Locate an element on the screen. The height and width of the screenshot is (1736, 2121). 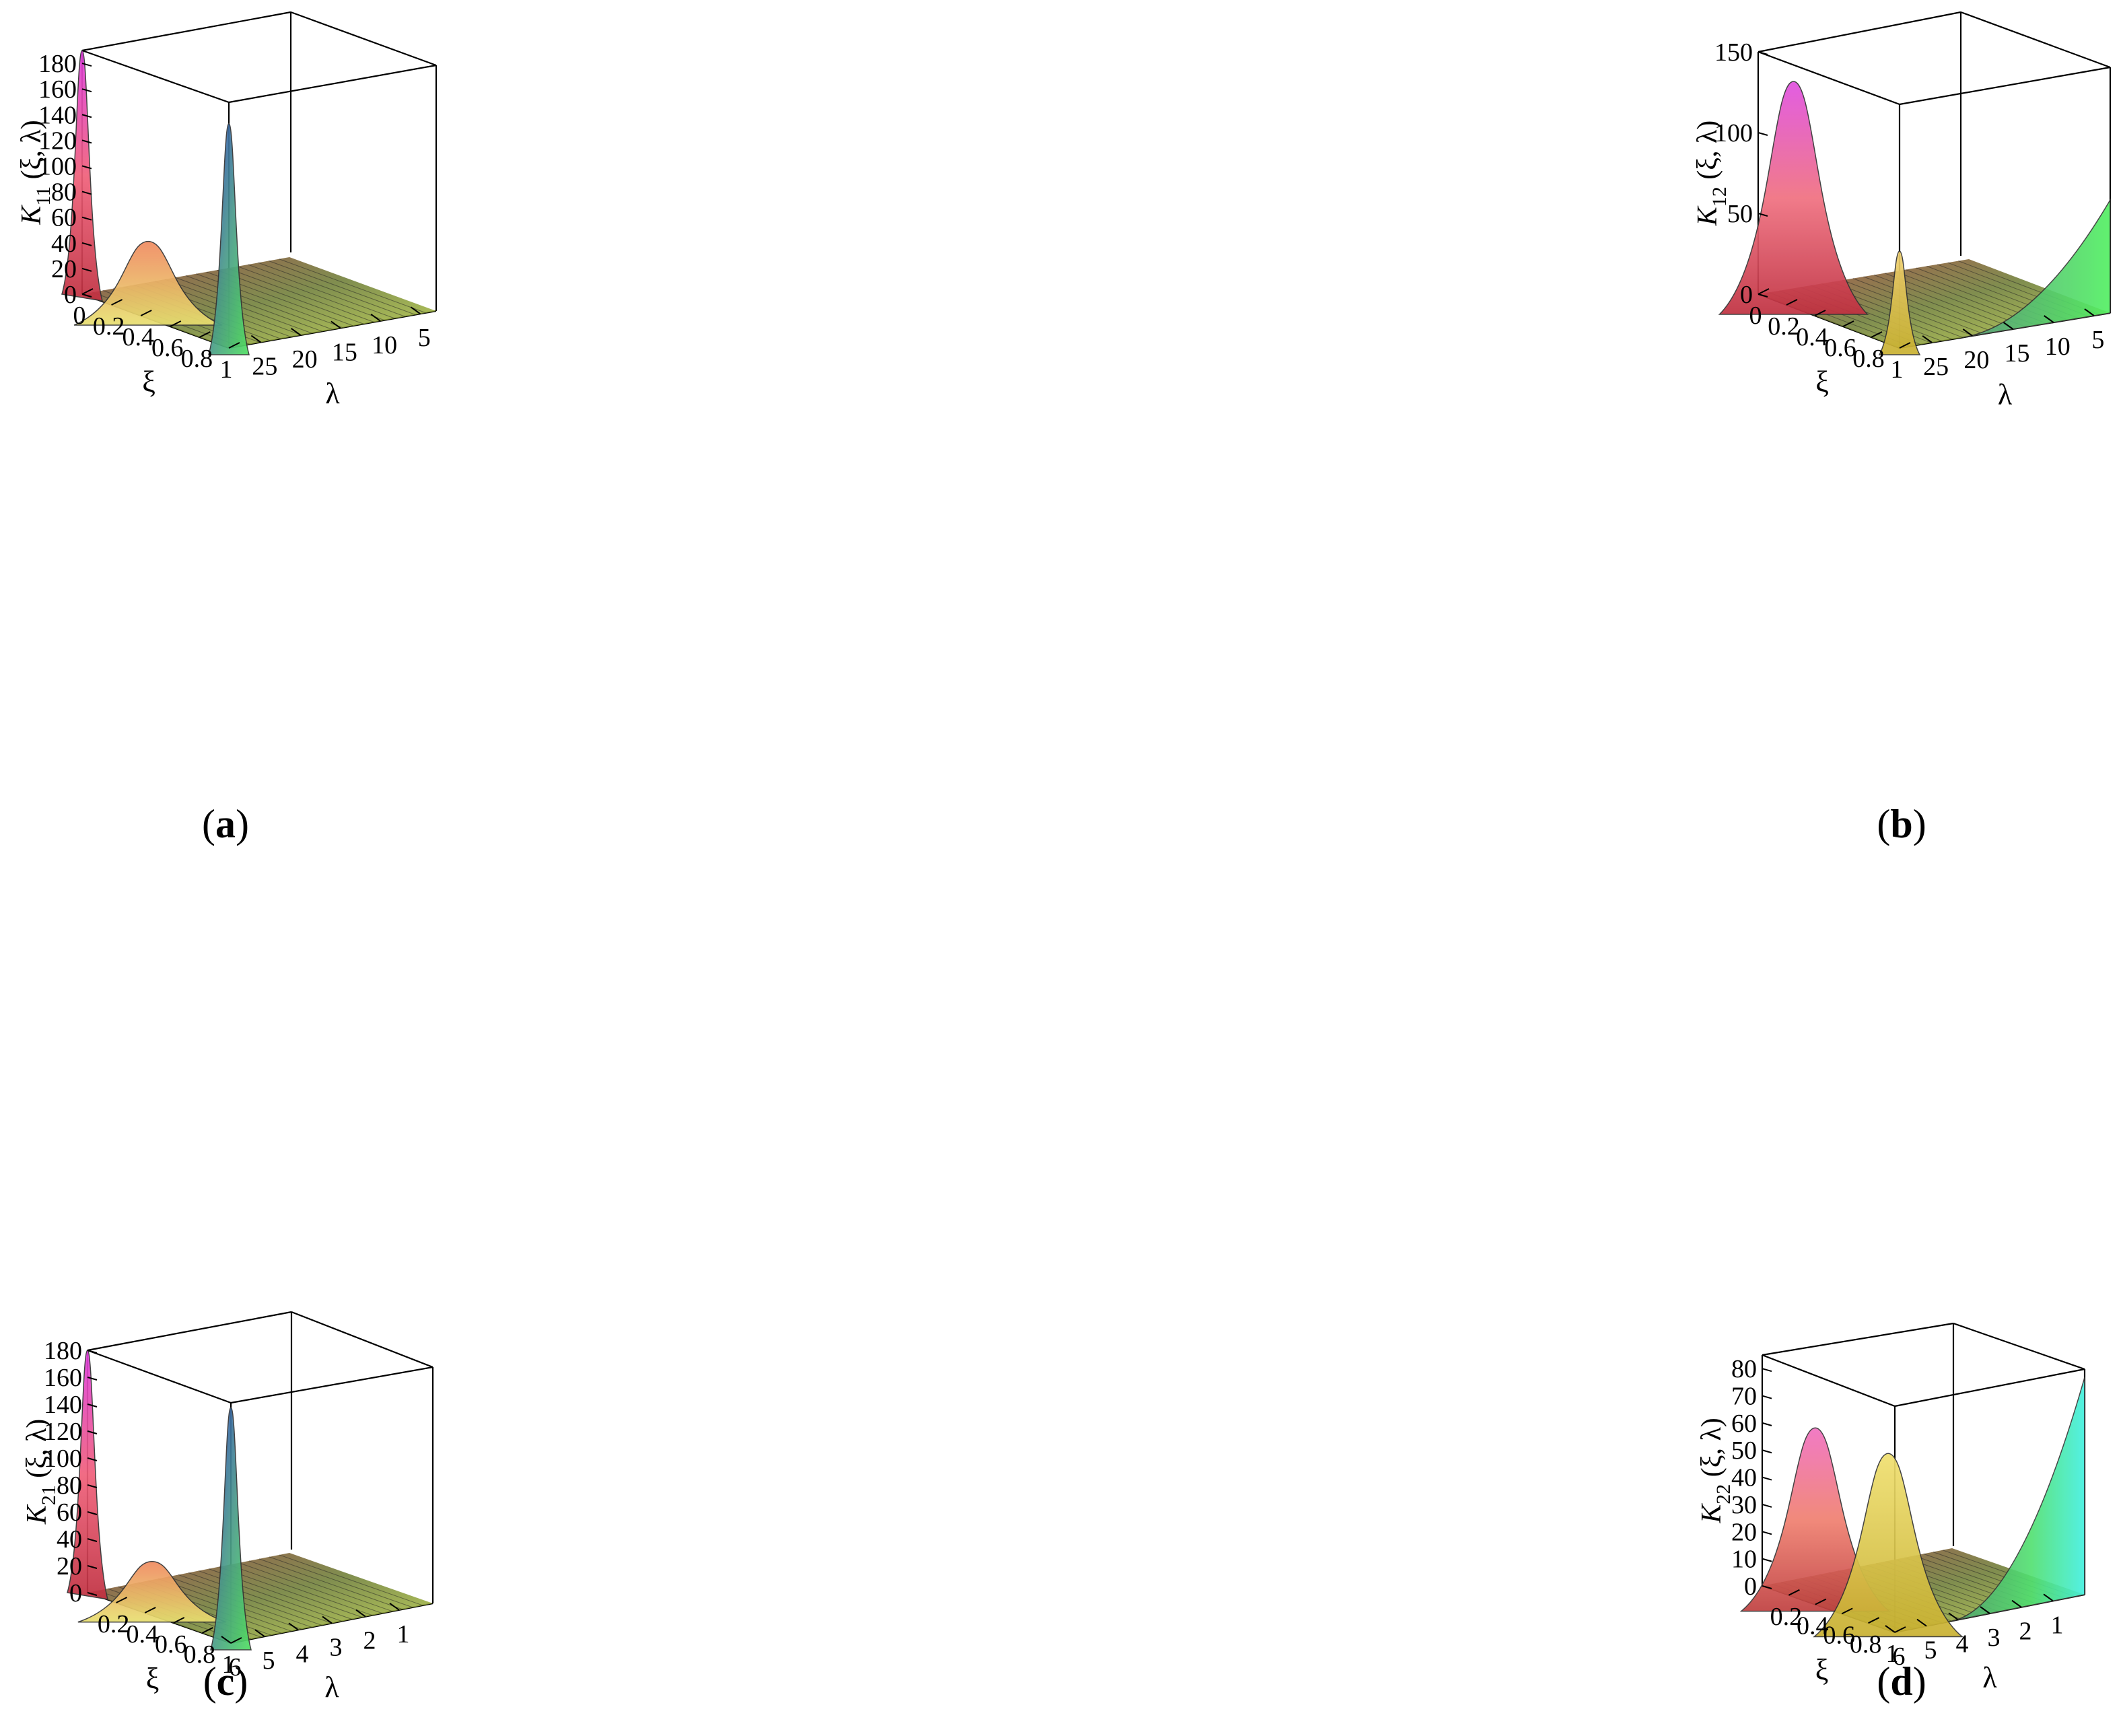
caption-c: (c) is located at coordinates (225, 1681).